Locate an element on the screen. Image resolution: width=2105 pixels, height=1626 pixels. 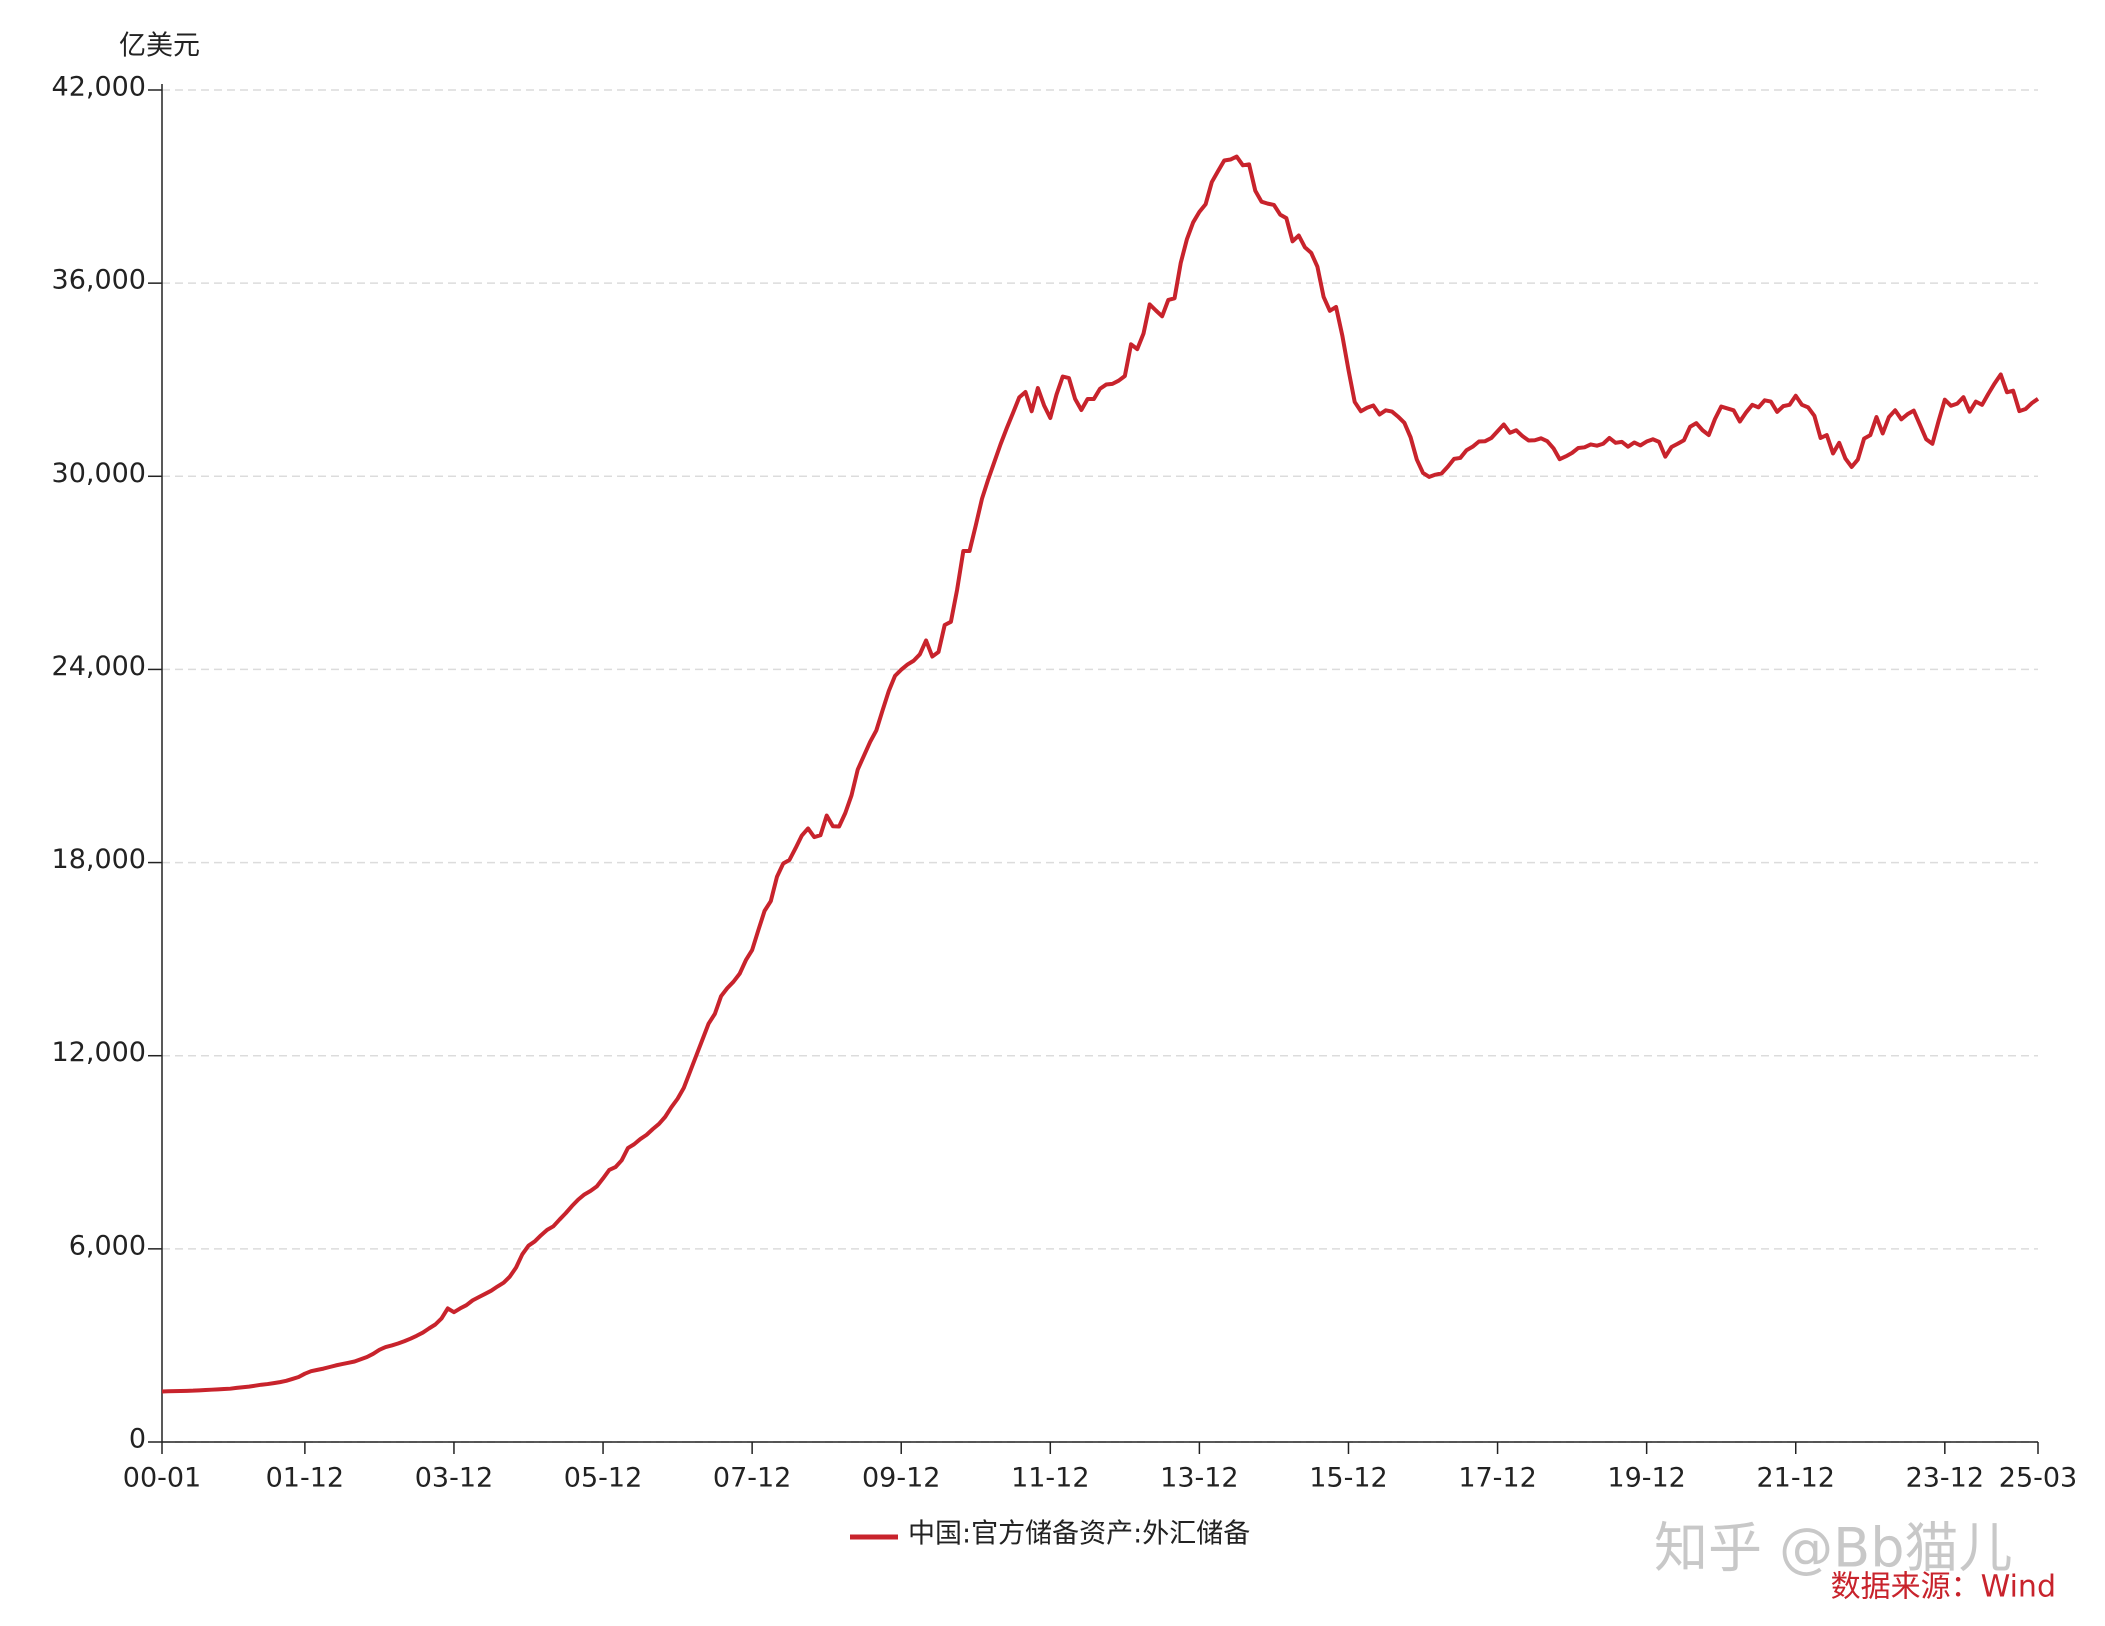
y-tick-label: 6,000 is located at coordinates (107, 1245).